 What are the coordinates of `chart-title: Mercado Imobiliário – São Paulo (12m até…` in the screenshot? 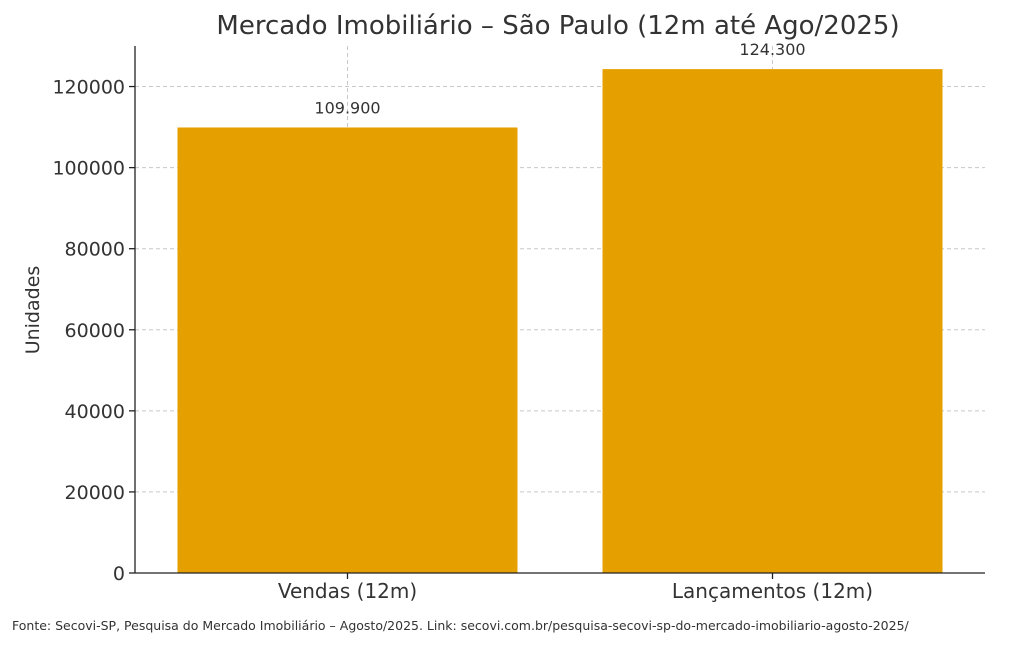 It's located at (557, 26).